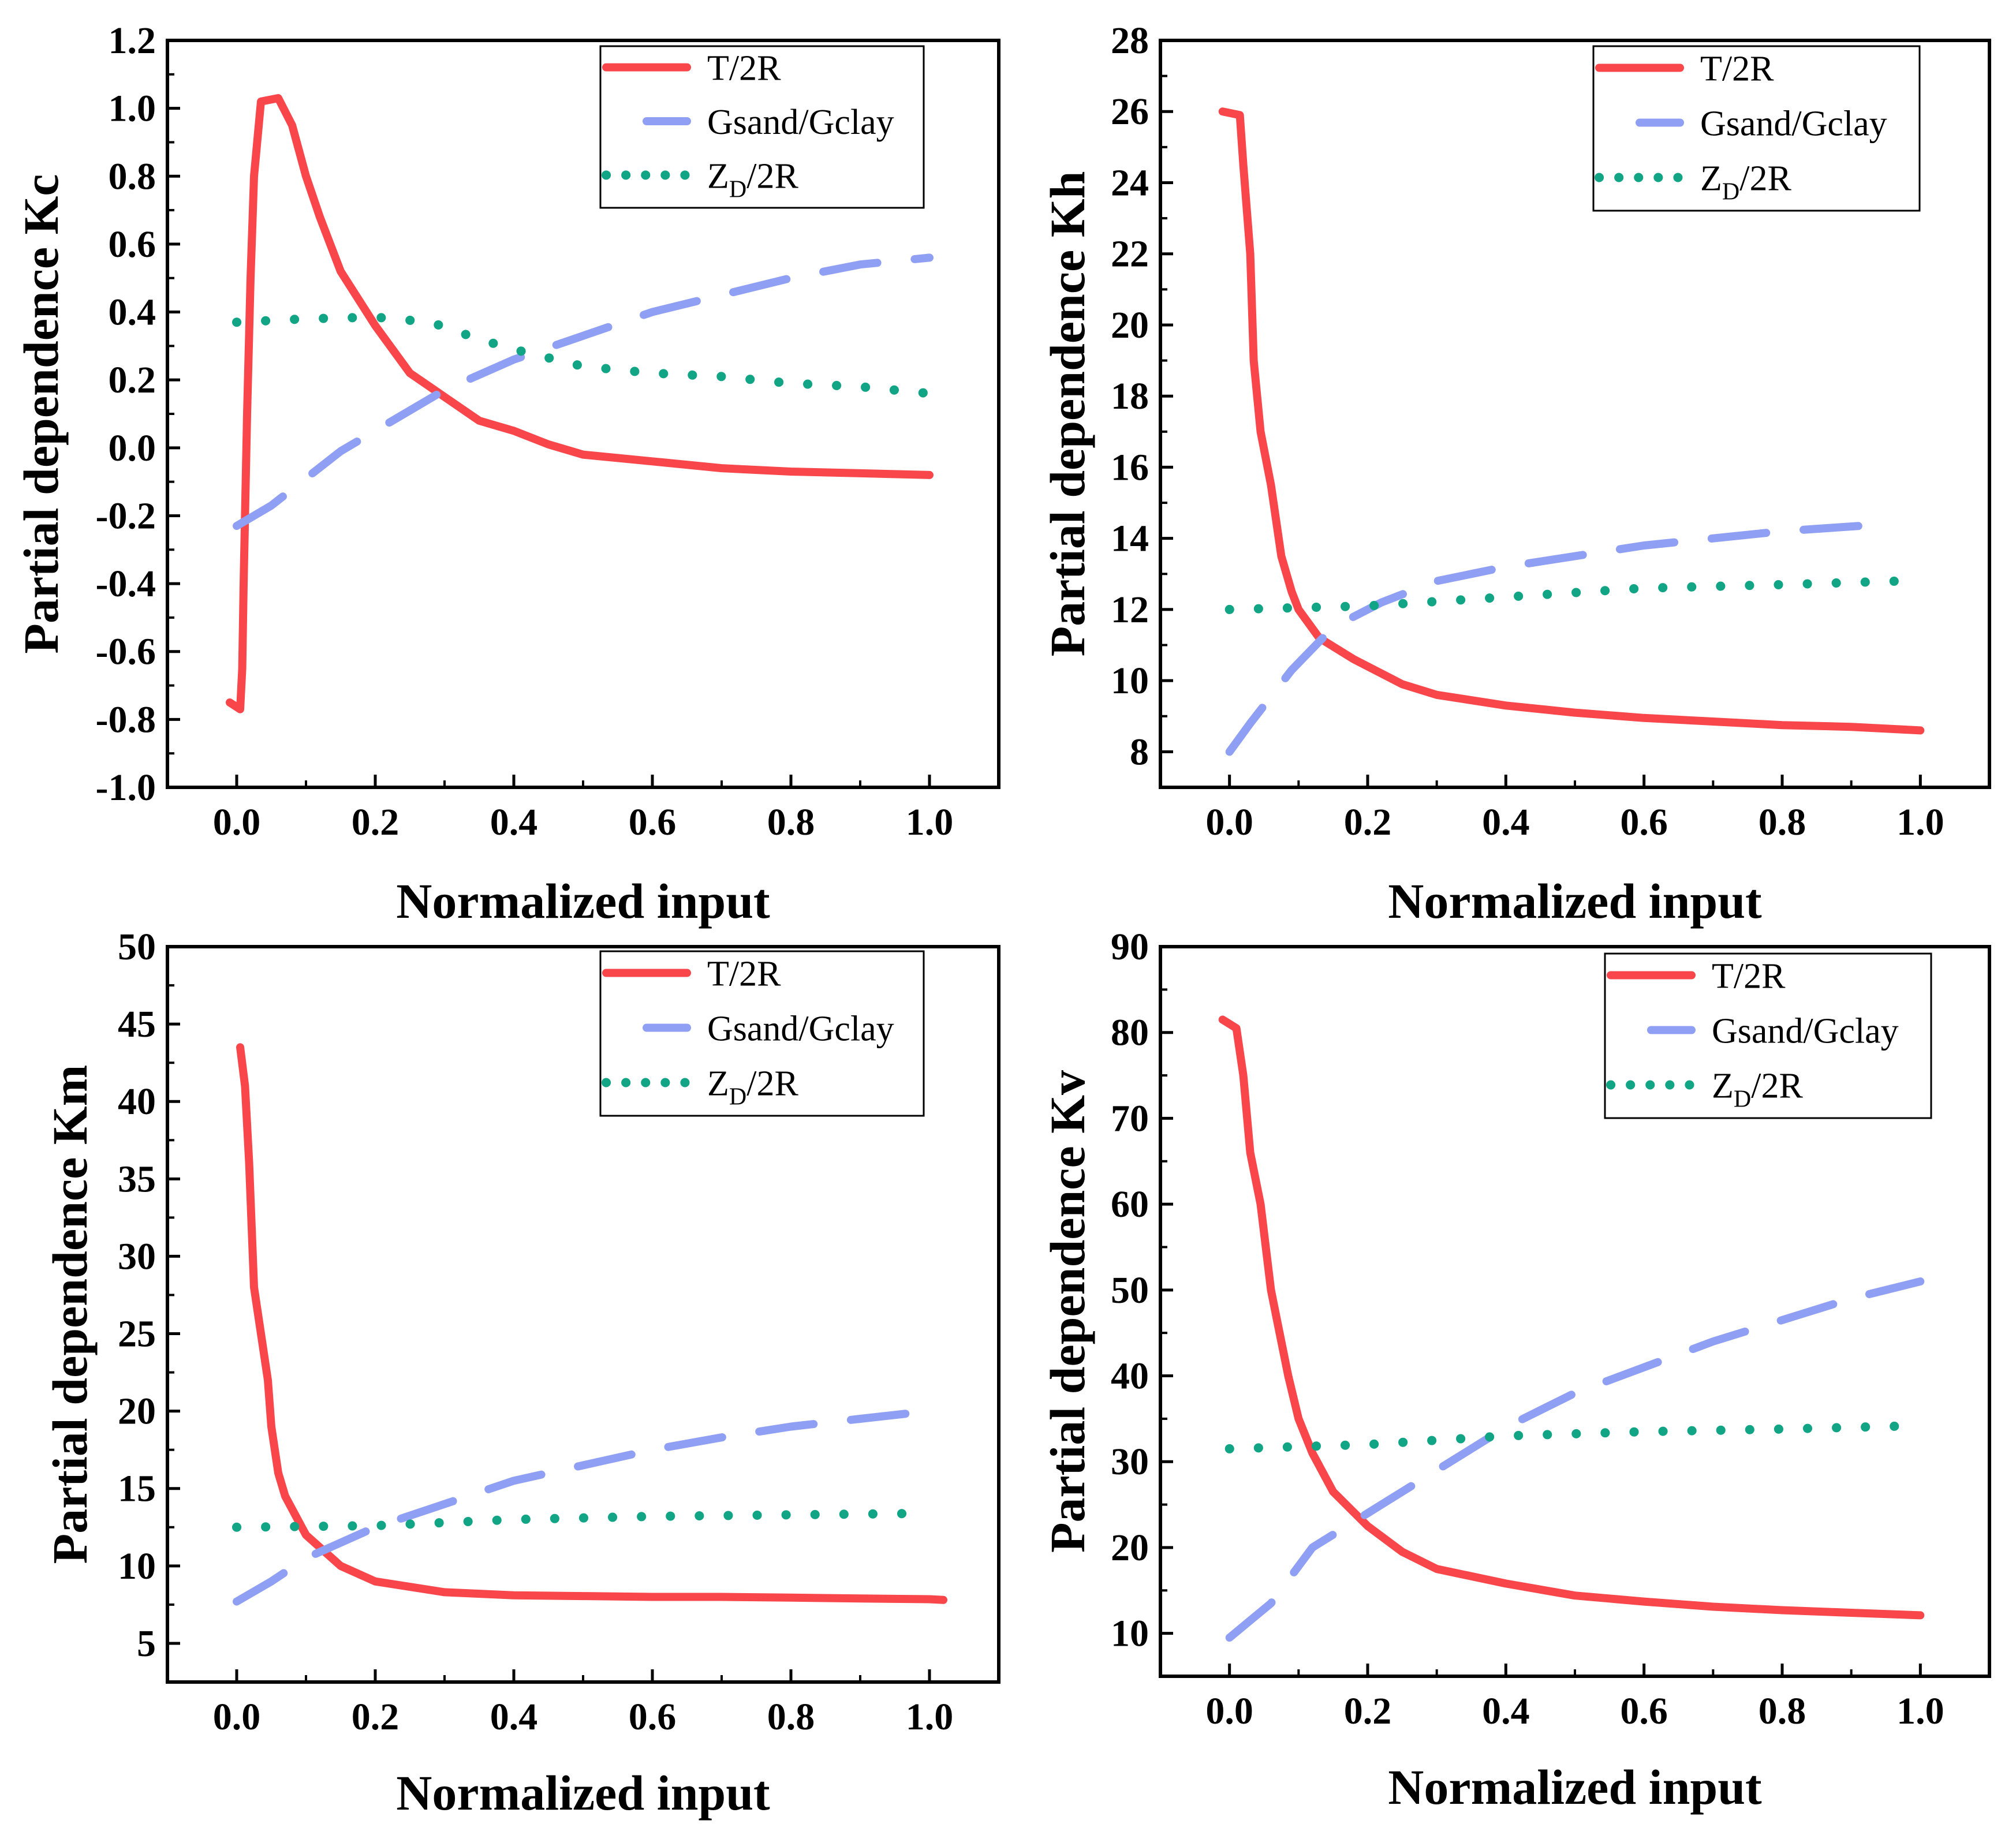  What do you see at coordinates (132, 312) in the screenshot?
I see `y-tick-label: 0.4` at bounding box center [132, 312].